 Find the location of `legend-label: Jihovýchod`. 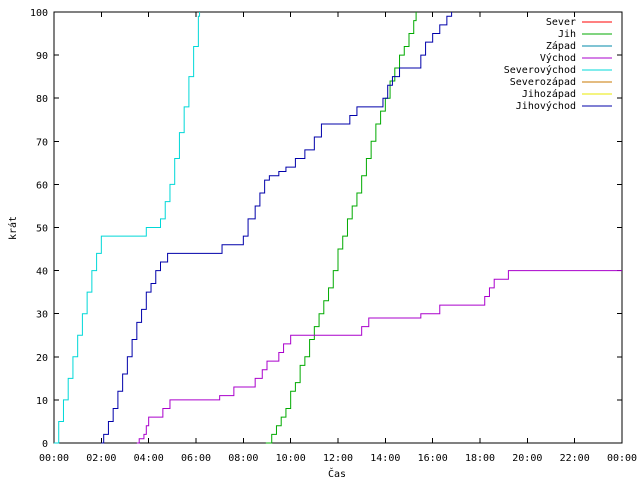

legend-label: Jihovýchod is located at coordinates (546, 106).